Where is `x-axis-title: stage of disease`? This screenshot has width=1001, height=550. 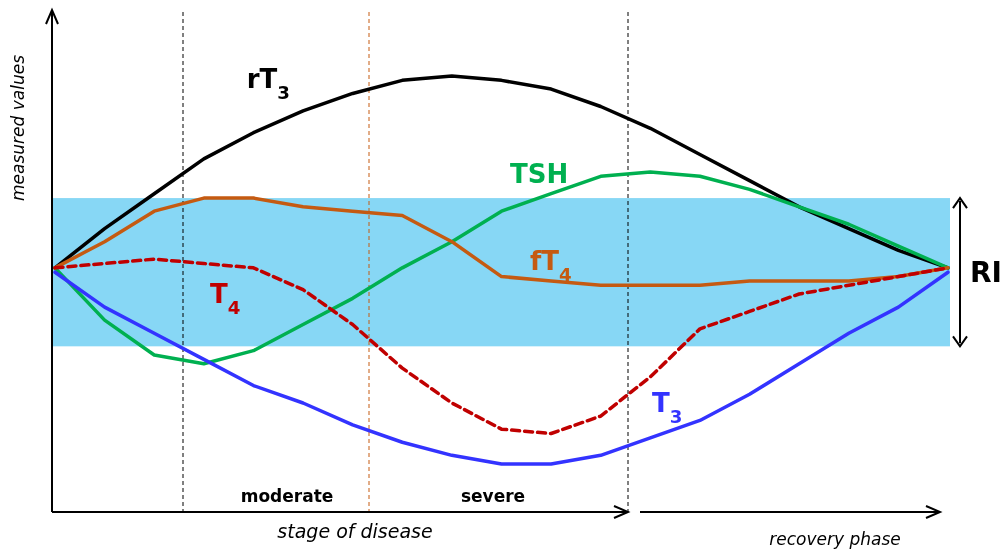
x-axis-title: stage of disease is located at coordinates (355, 531).